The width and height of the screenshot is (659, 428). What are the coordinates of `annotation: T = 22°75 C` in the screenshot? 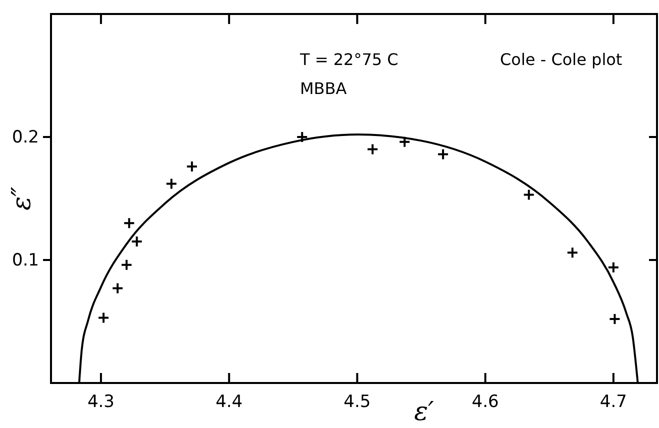 It's located at (348, 59).